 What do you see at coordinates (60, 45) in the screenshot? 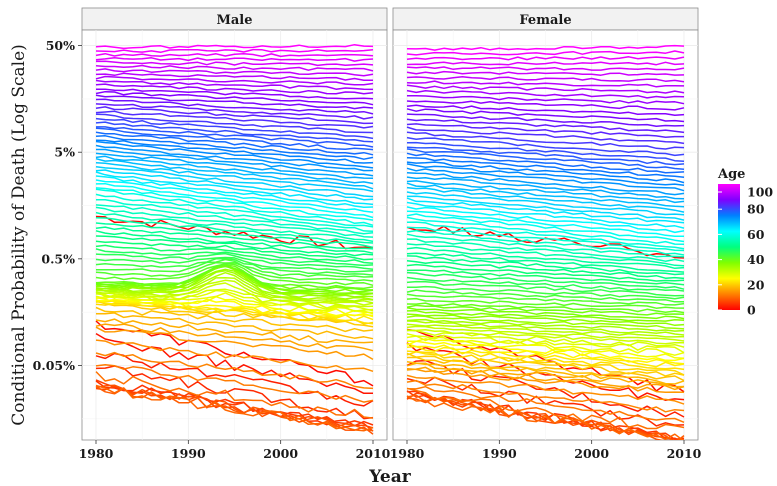
I see `y-tick-label: 50%` at bounding box center [60, 45].